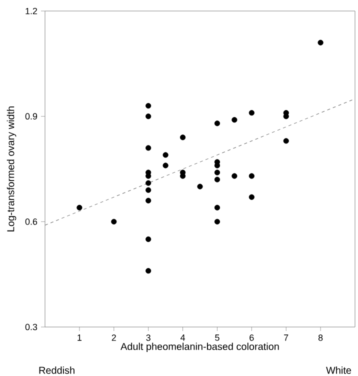 The image size is (358, 376). Describe the element at coordinates (148, 337) in the screenshot. I see `x-tick-label: 3` at that location.